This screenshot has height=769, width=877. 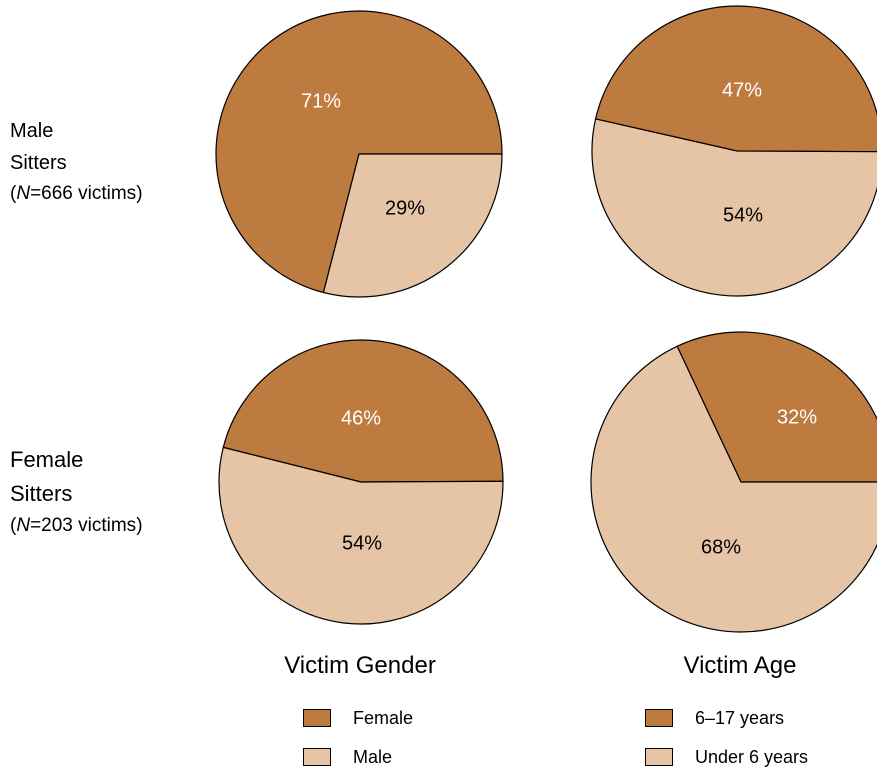 What do you see at coordinates (361, 418) in the screenshot?
I see `pie-data-label: 46%` at bounding box center [361, 418].